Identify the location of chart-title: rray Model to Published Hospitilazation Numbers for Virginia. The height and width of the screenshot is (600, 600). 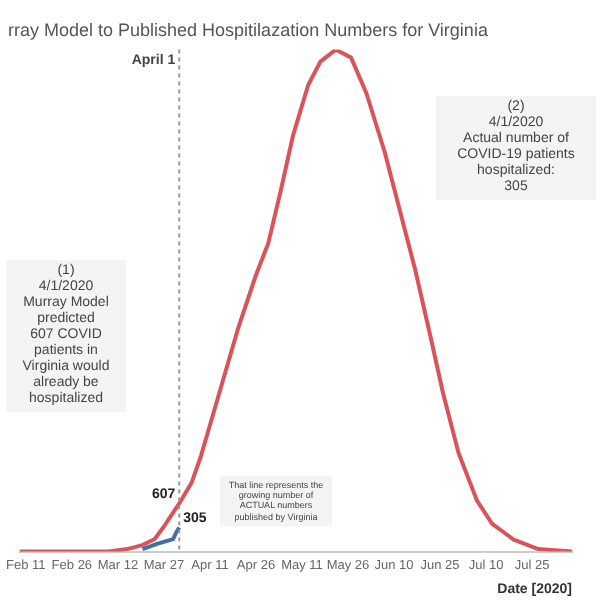
(248, 29).